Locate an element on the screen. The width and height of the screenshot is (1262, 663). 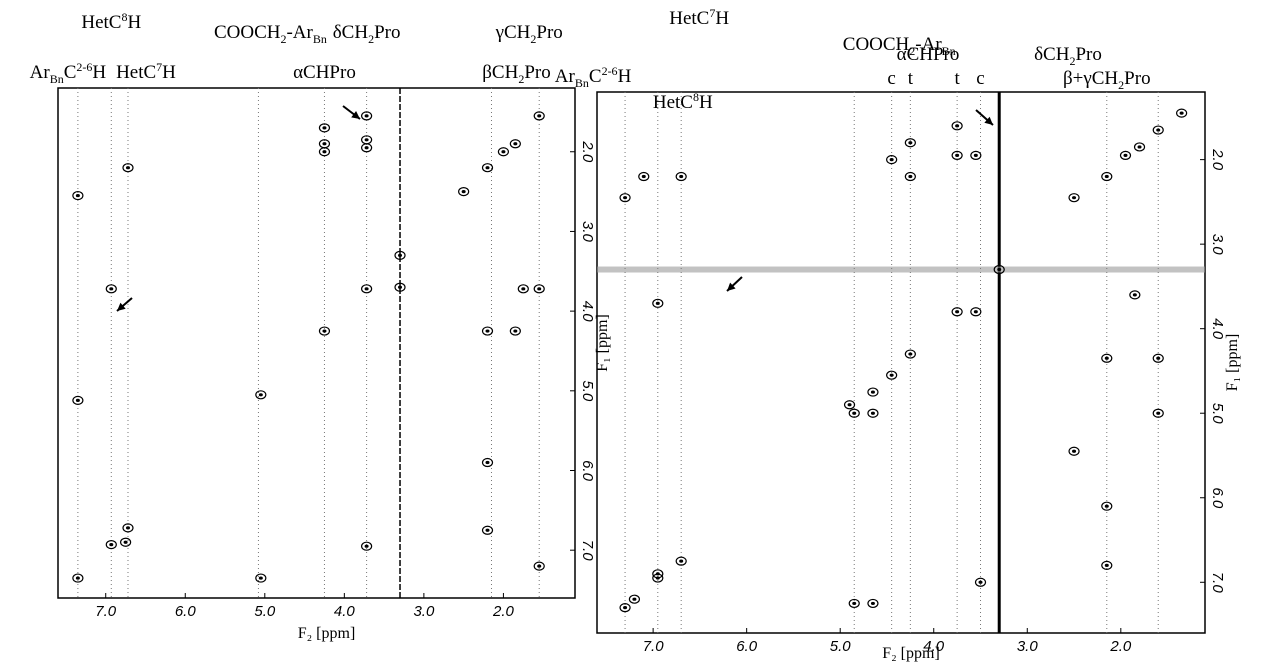
y-tick-label: 2.0 is located at coordinates (587, 151).